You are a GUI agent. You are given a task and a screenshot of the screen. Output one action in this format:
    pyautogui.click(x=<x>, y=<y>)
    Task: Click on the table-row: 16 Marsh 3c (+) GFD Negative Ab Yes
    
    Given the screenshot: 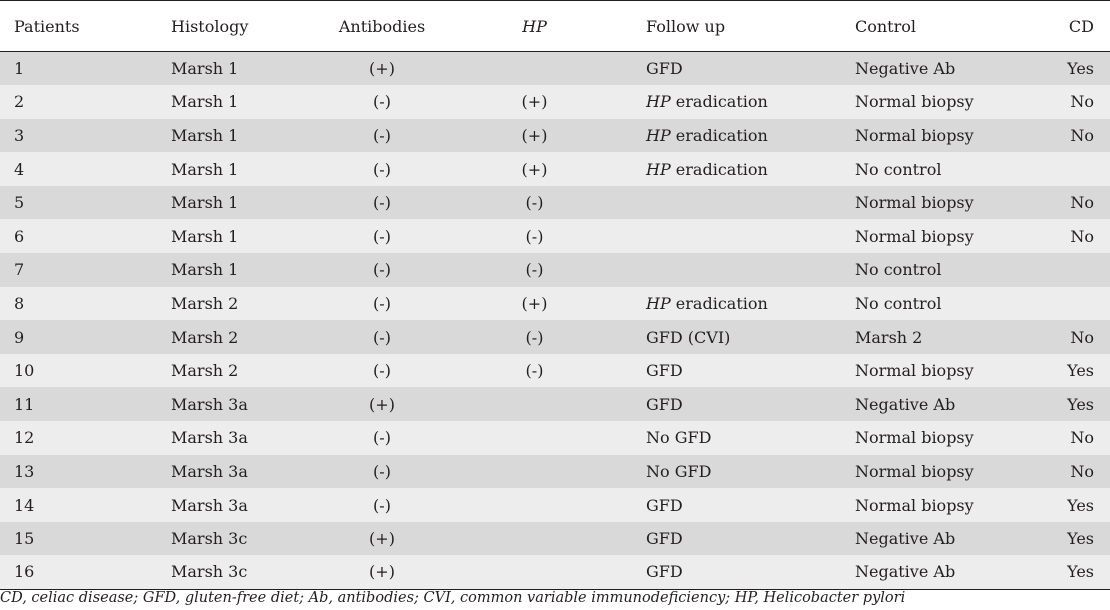 What is the action you would take?
    pyautogui.click(x=555, y=572)
    